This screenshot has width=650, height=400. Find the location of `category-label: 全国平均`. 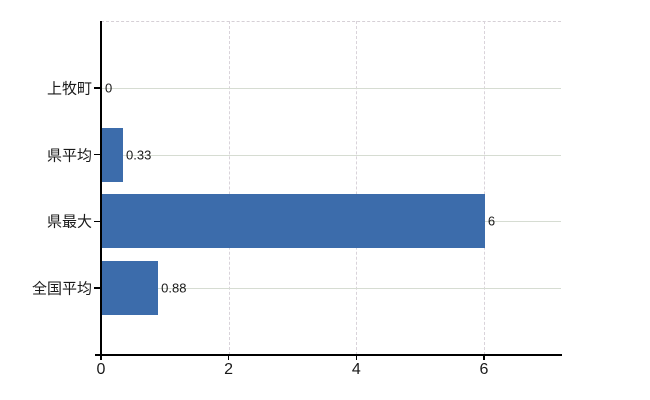

category-label: 全国平均 is located at coordinates (61, 289).